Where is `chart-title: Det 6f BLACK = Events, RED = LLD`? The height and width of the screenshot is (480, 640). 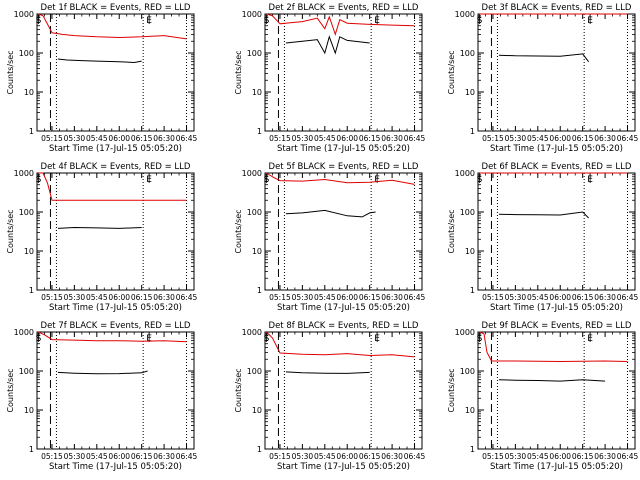
chart-title: Det 6f BLACK = Events, RED = LLD is located at coordinates (557, 167).